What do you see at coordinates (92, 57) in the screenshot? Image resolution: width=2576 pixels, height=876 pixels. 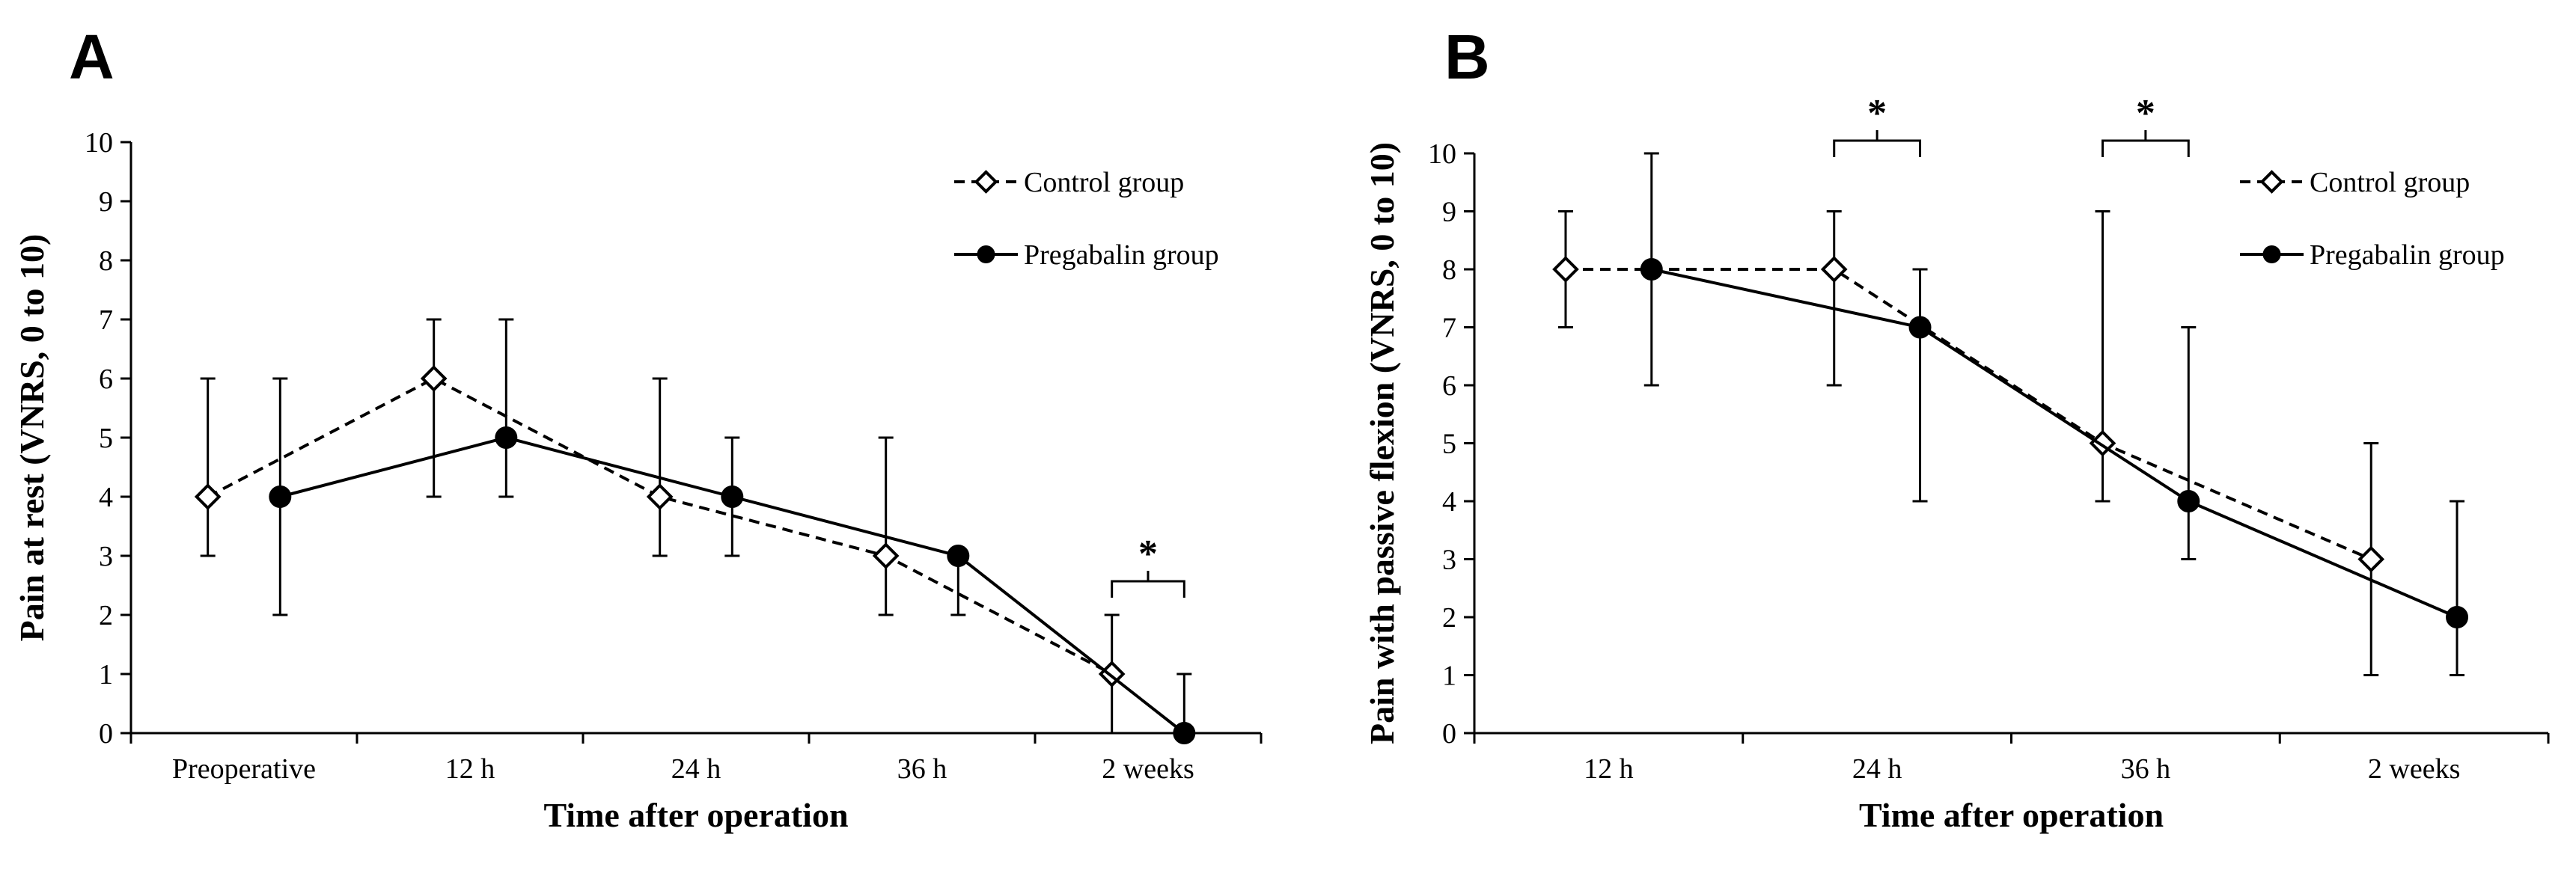 I see `panel-letter: A` at bounding box center [92, 57].